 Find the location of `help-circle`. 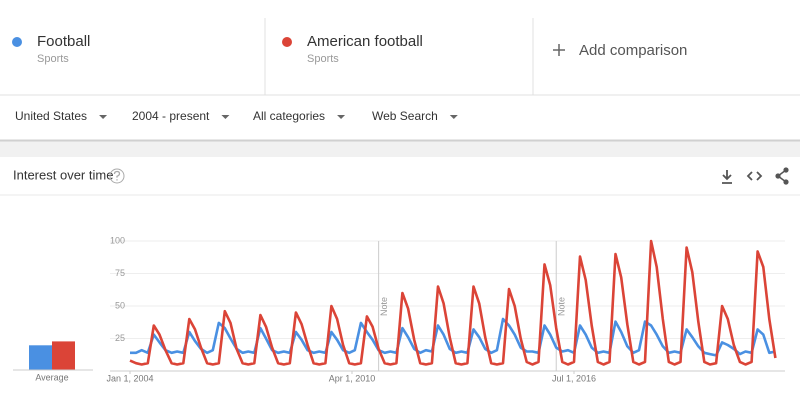

help-circle is located at coordinates (117, 176).